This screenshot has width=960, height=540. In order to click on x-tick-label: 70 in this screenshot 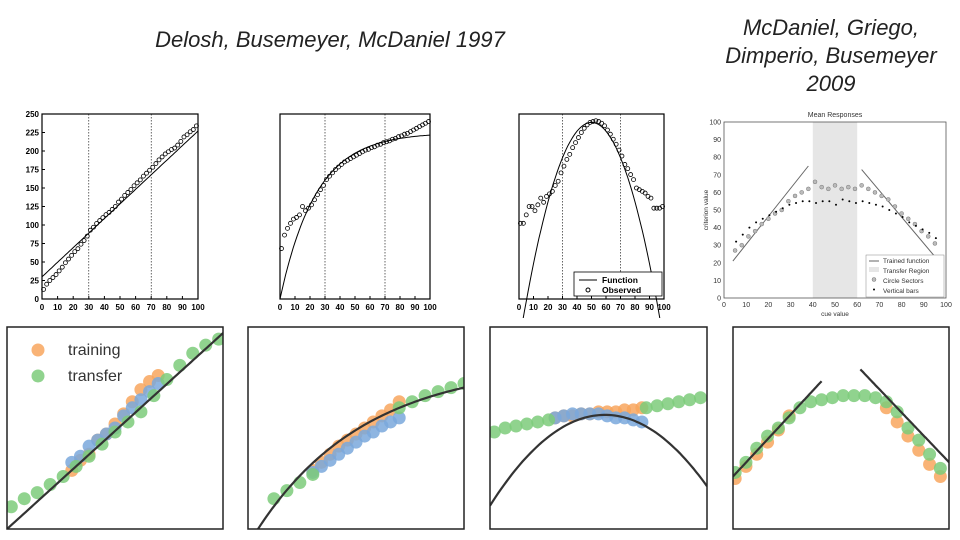, I will do `click(385, 307)`.